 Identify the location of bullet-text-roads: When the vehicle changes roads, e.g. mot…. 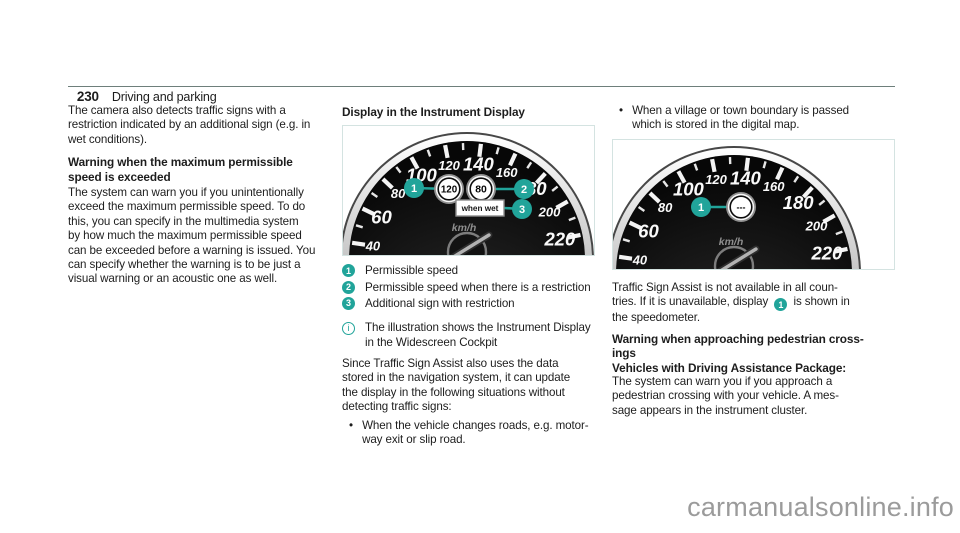
(475, 432).